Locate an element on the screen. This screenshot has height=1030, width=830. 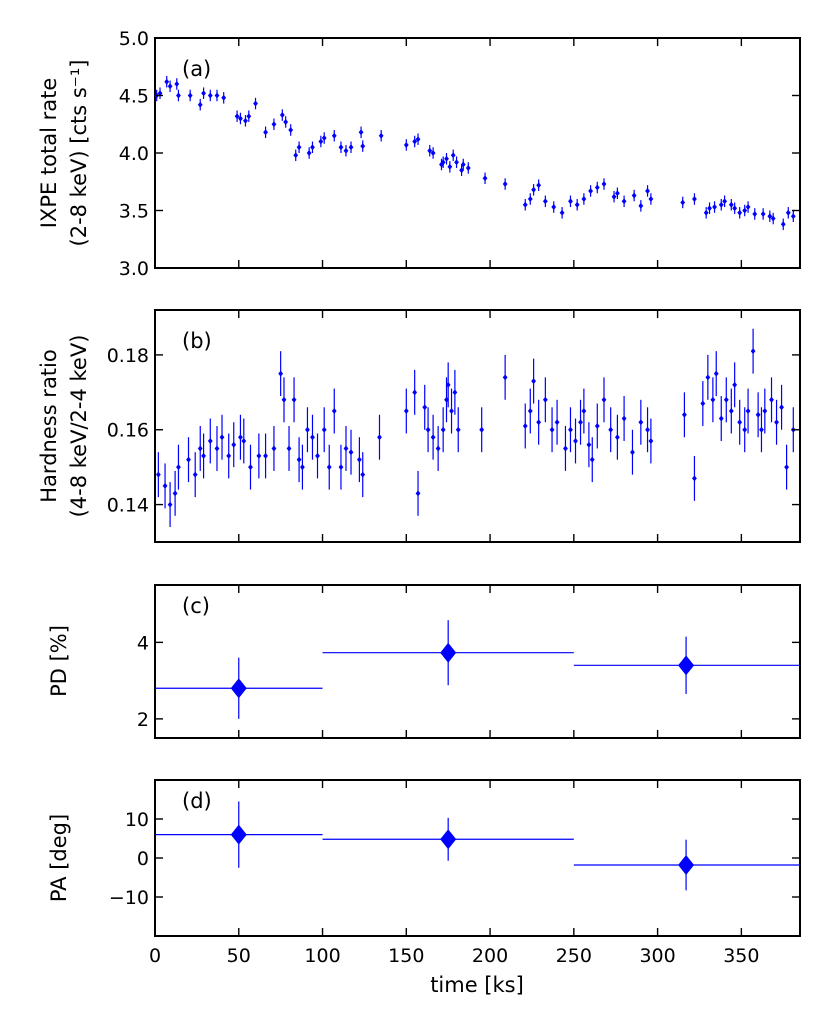
x-tick-label: 300 is located at coordinates (657, 956).